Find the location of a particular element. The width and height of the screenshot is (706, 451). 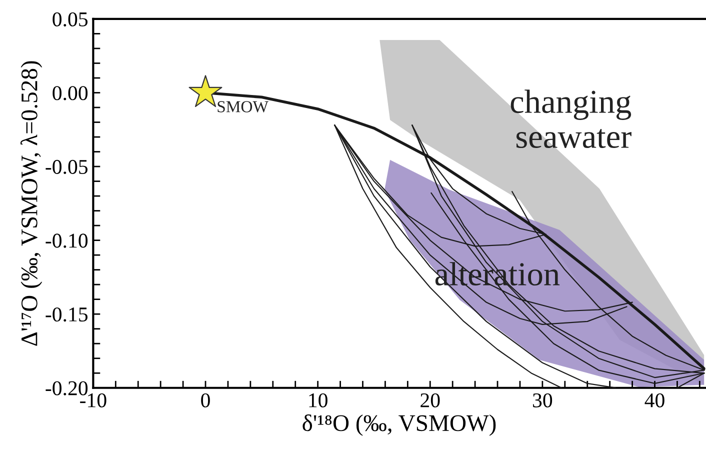

x-tick-label: 10 is located at coordinates (318, 400).